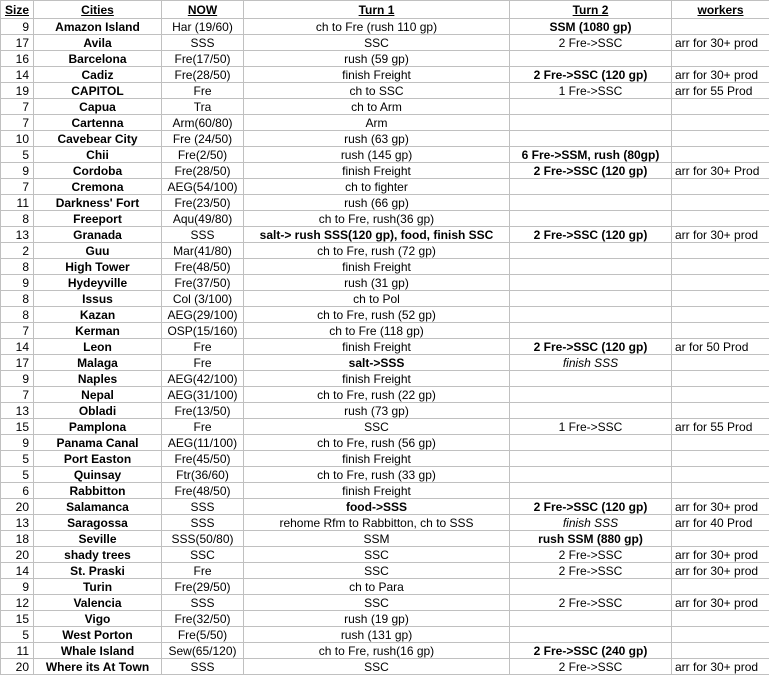 This screenshot has width=769, height=675. What do you see at coordinates (591, 651) in the screenshot?
I see `table-cell: 2 Fre->SSC (240 gp)` at bounding box center [591, 651].